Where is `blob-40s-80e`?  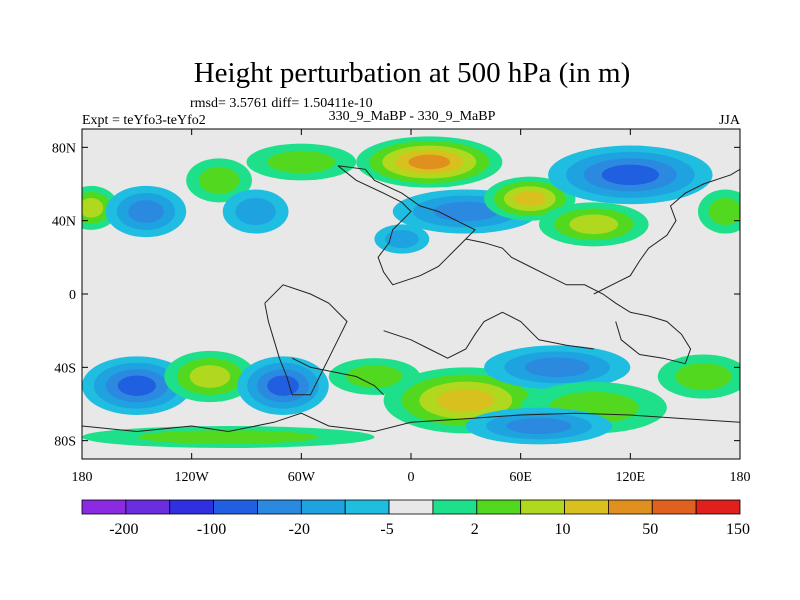 blob-40s-80e is located at coordinates (557, 367).